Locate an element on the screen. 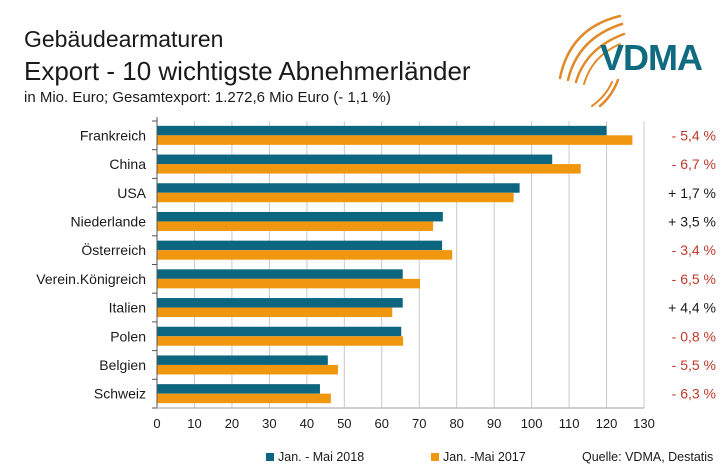 This screenshot has height=472, width=728. x-tick-label: 30 is located at coordinates (269, 423).